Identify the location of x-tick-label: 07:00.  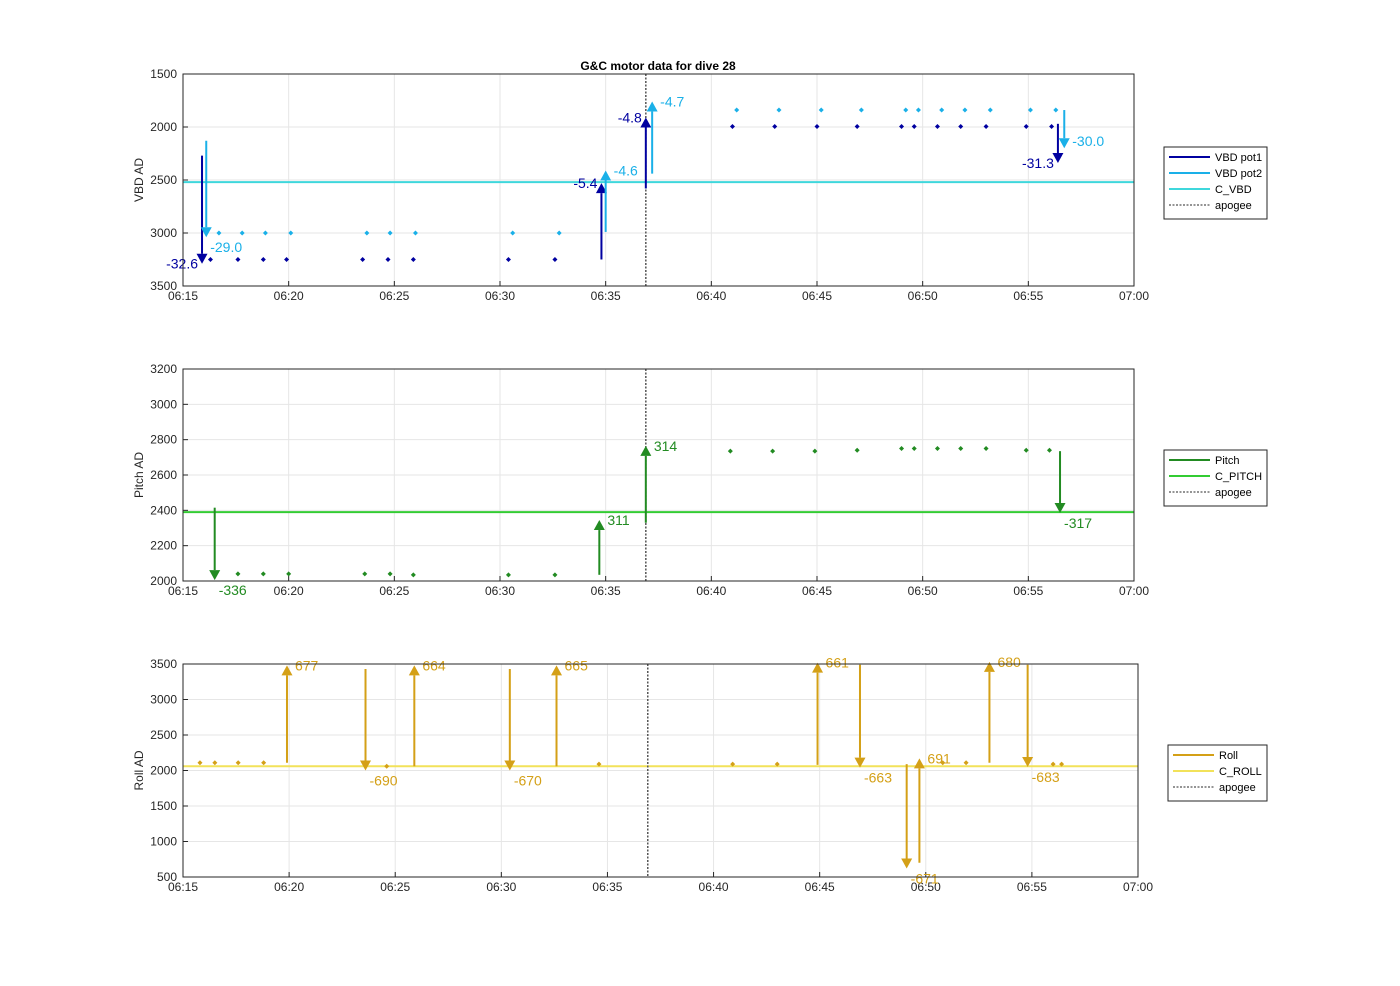
(1134, 591).